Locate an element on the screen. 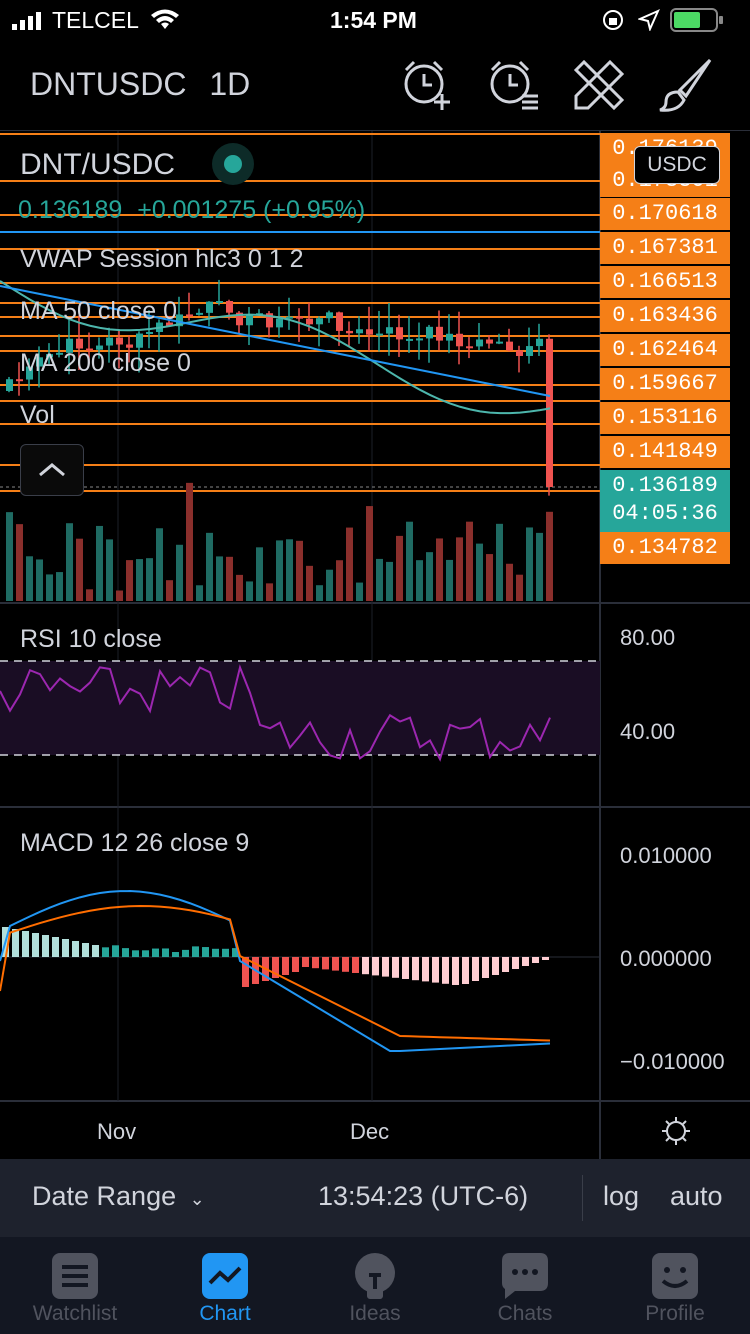 The height and width of the screenshot is (1334, 750). macd-title: MACD 12 26 close 9 is located at coordinates (135, 843).